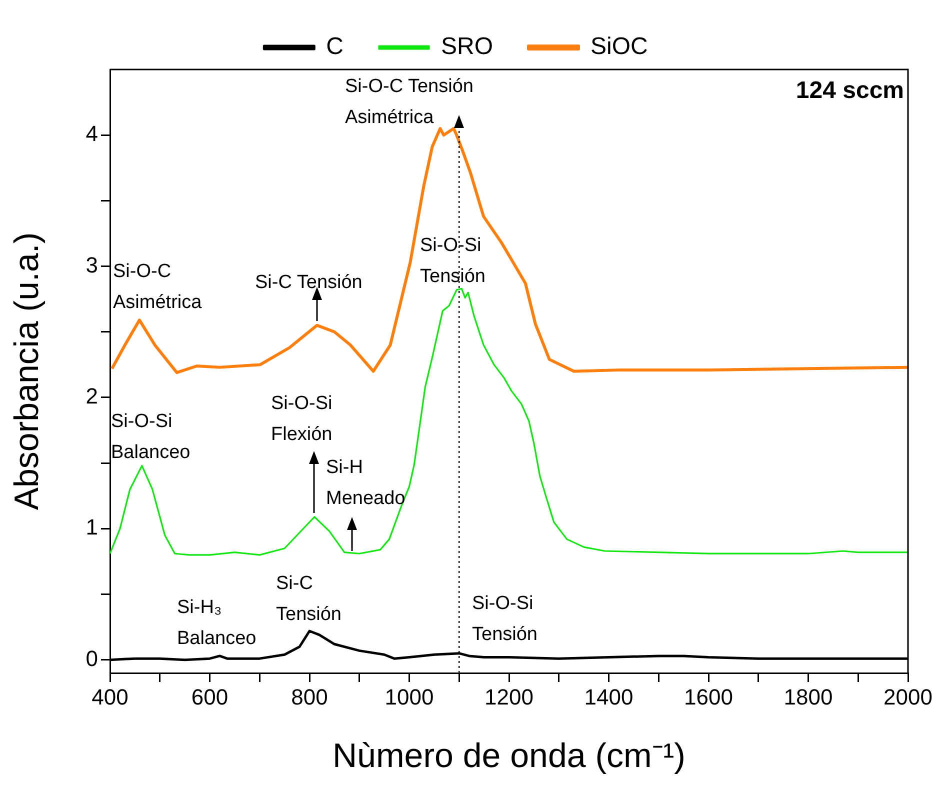 This screenshot has width=944, height=786. I want to click on y-tick-label: 0, so click(92, 658).